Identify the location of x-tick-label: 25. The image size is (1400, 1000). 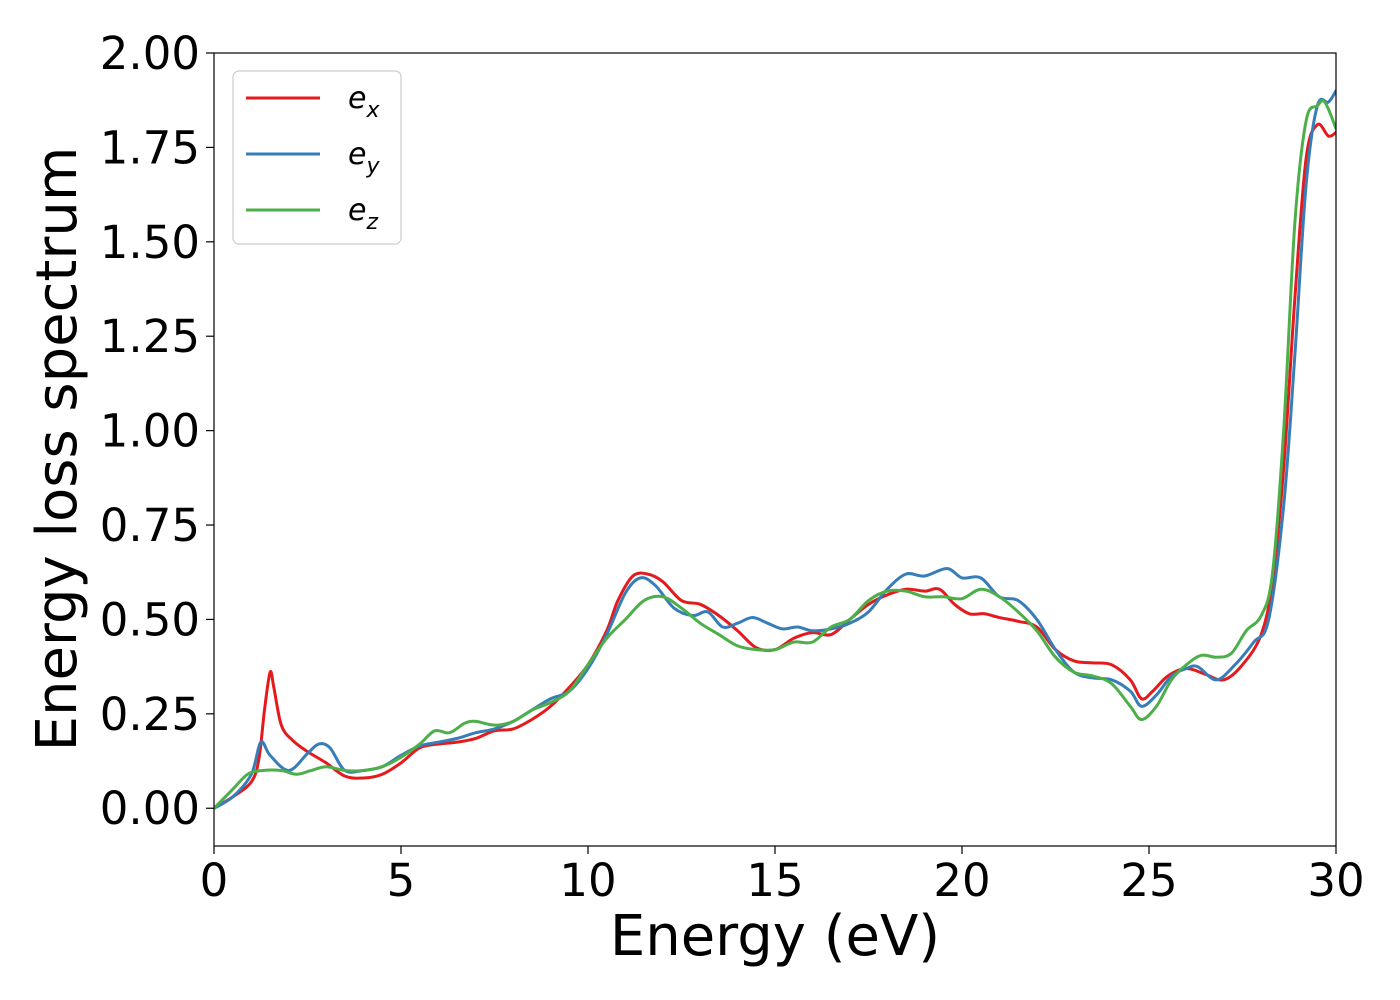
(1148, 880).